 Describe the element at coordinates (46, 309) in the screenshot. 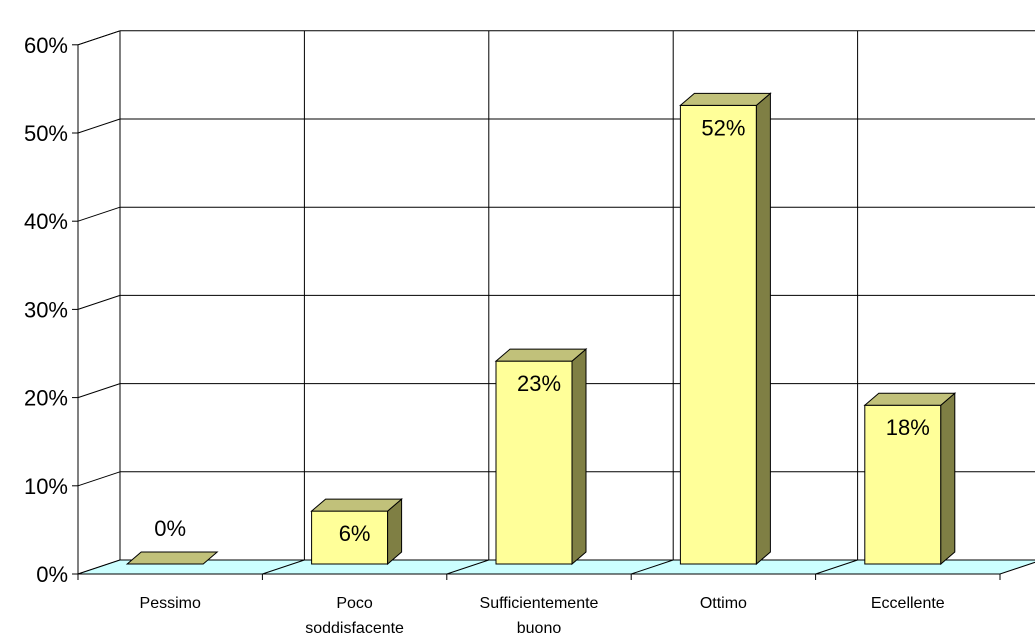

I see `y-tick-label: 30%` at that location.